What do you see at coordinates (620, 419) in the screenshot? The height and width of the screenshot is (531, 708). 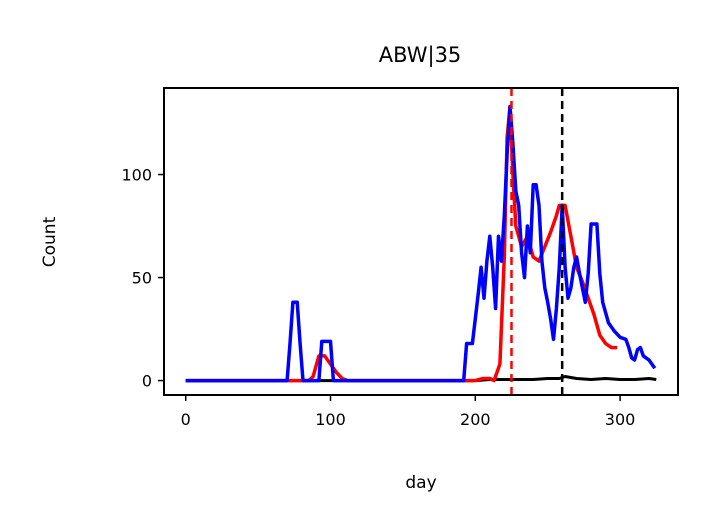 I see `x-tick-label: 300` at bounding box center [620, 419].